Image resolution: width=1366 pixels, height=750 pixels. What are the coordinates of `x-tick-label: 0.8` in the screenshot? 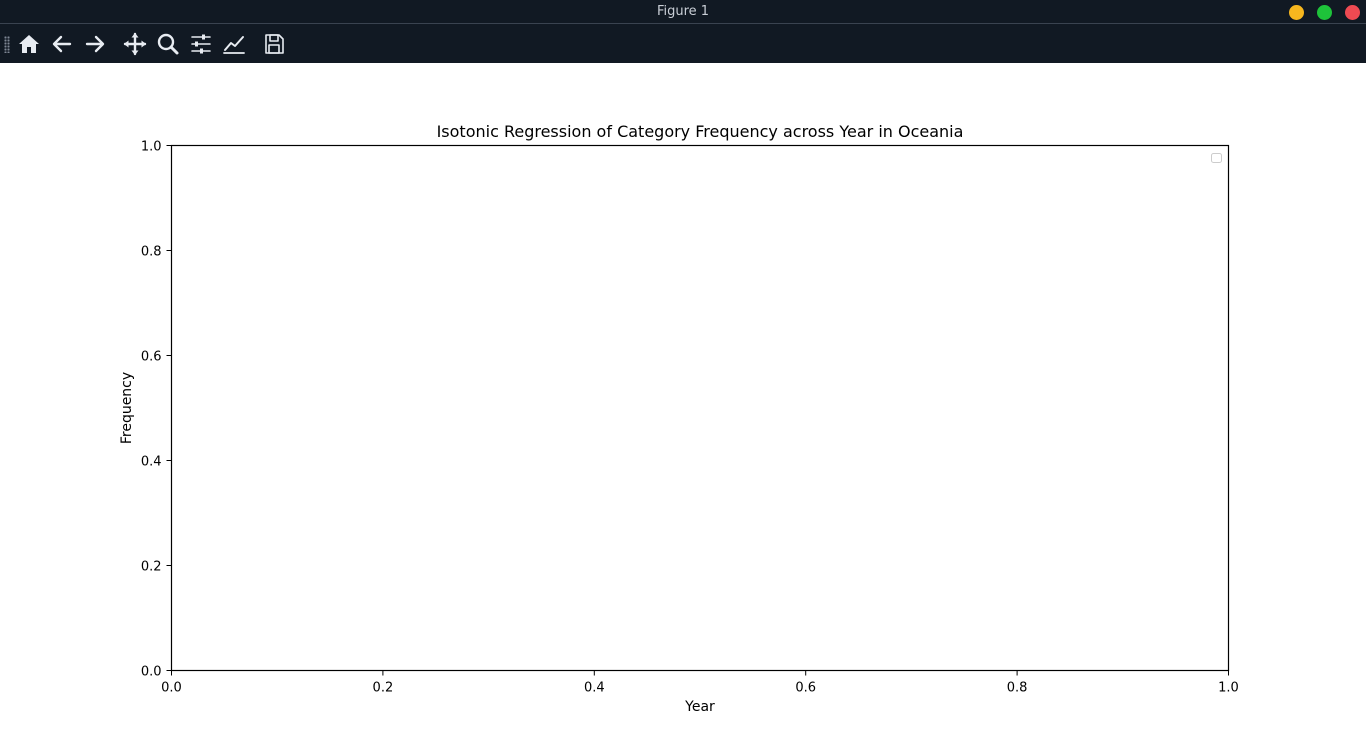 It's located at (1017, 688).